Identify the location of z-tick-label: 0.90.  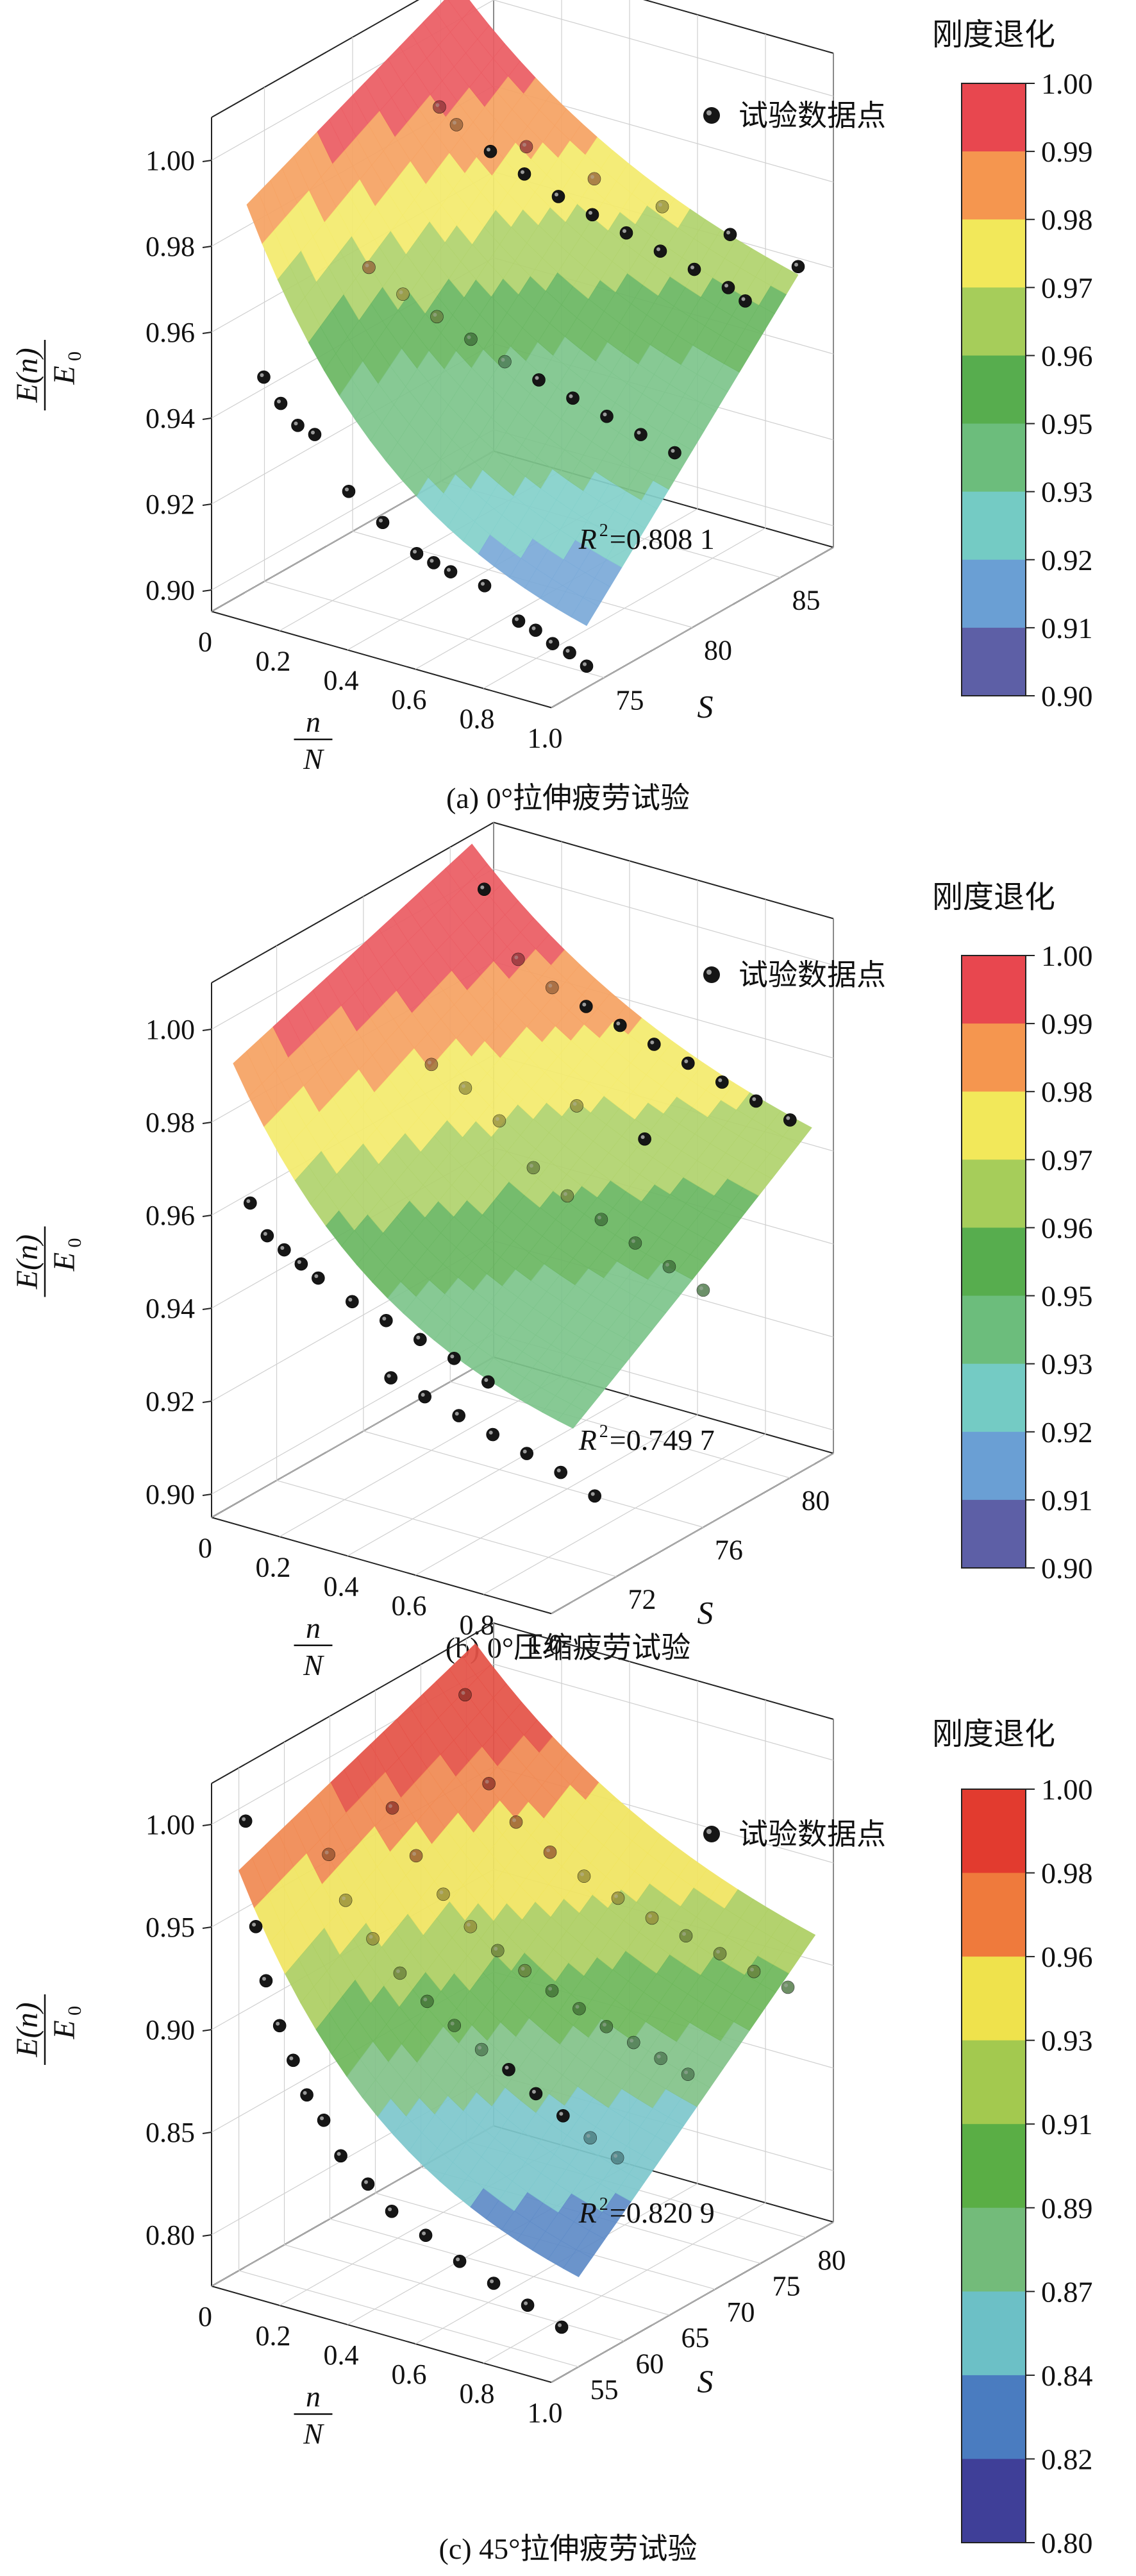
(171, 2030).